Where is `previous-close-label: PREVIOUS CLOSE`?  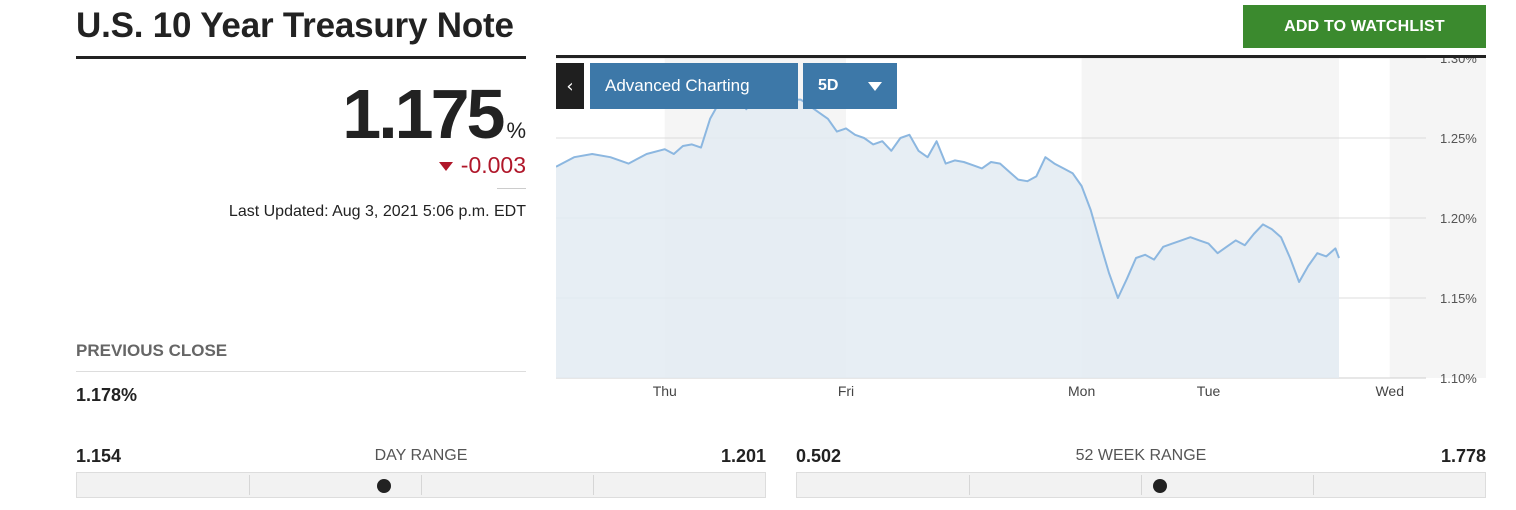
previous-close-label: PREVIOUS CLOSE is located at coordinates (152, 350).